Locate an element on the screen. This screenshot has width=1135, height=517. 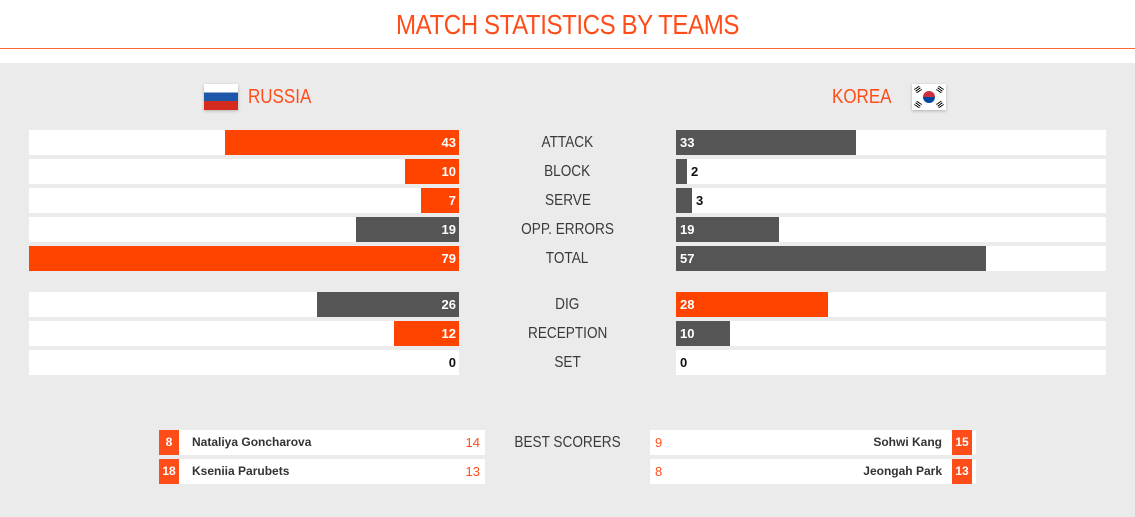
stat-label: ATTACK is located at coordinates (567, 142).